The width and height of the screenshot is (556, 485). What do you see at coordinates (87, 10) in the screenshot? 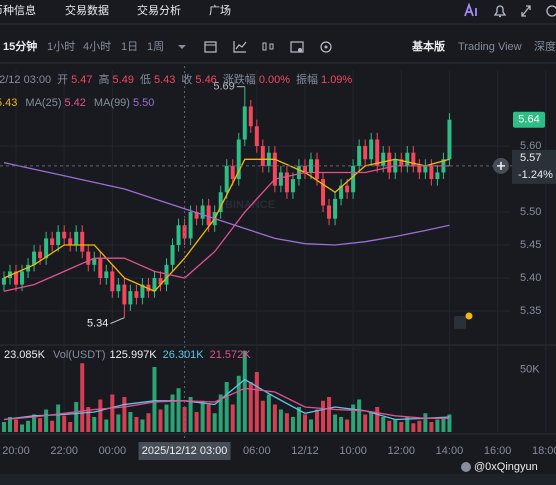
I see `nav-tab: 交易数据` at bounding box center [87, 10].